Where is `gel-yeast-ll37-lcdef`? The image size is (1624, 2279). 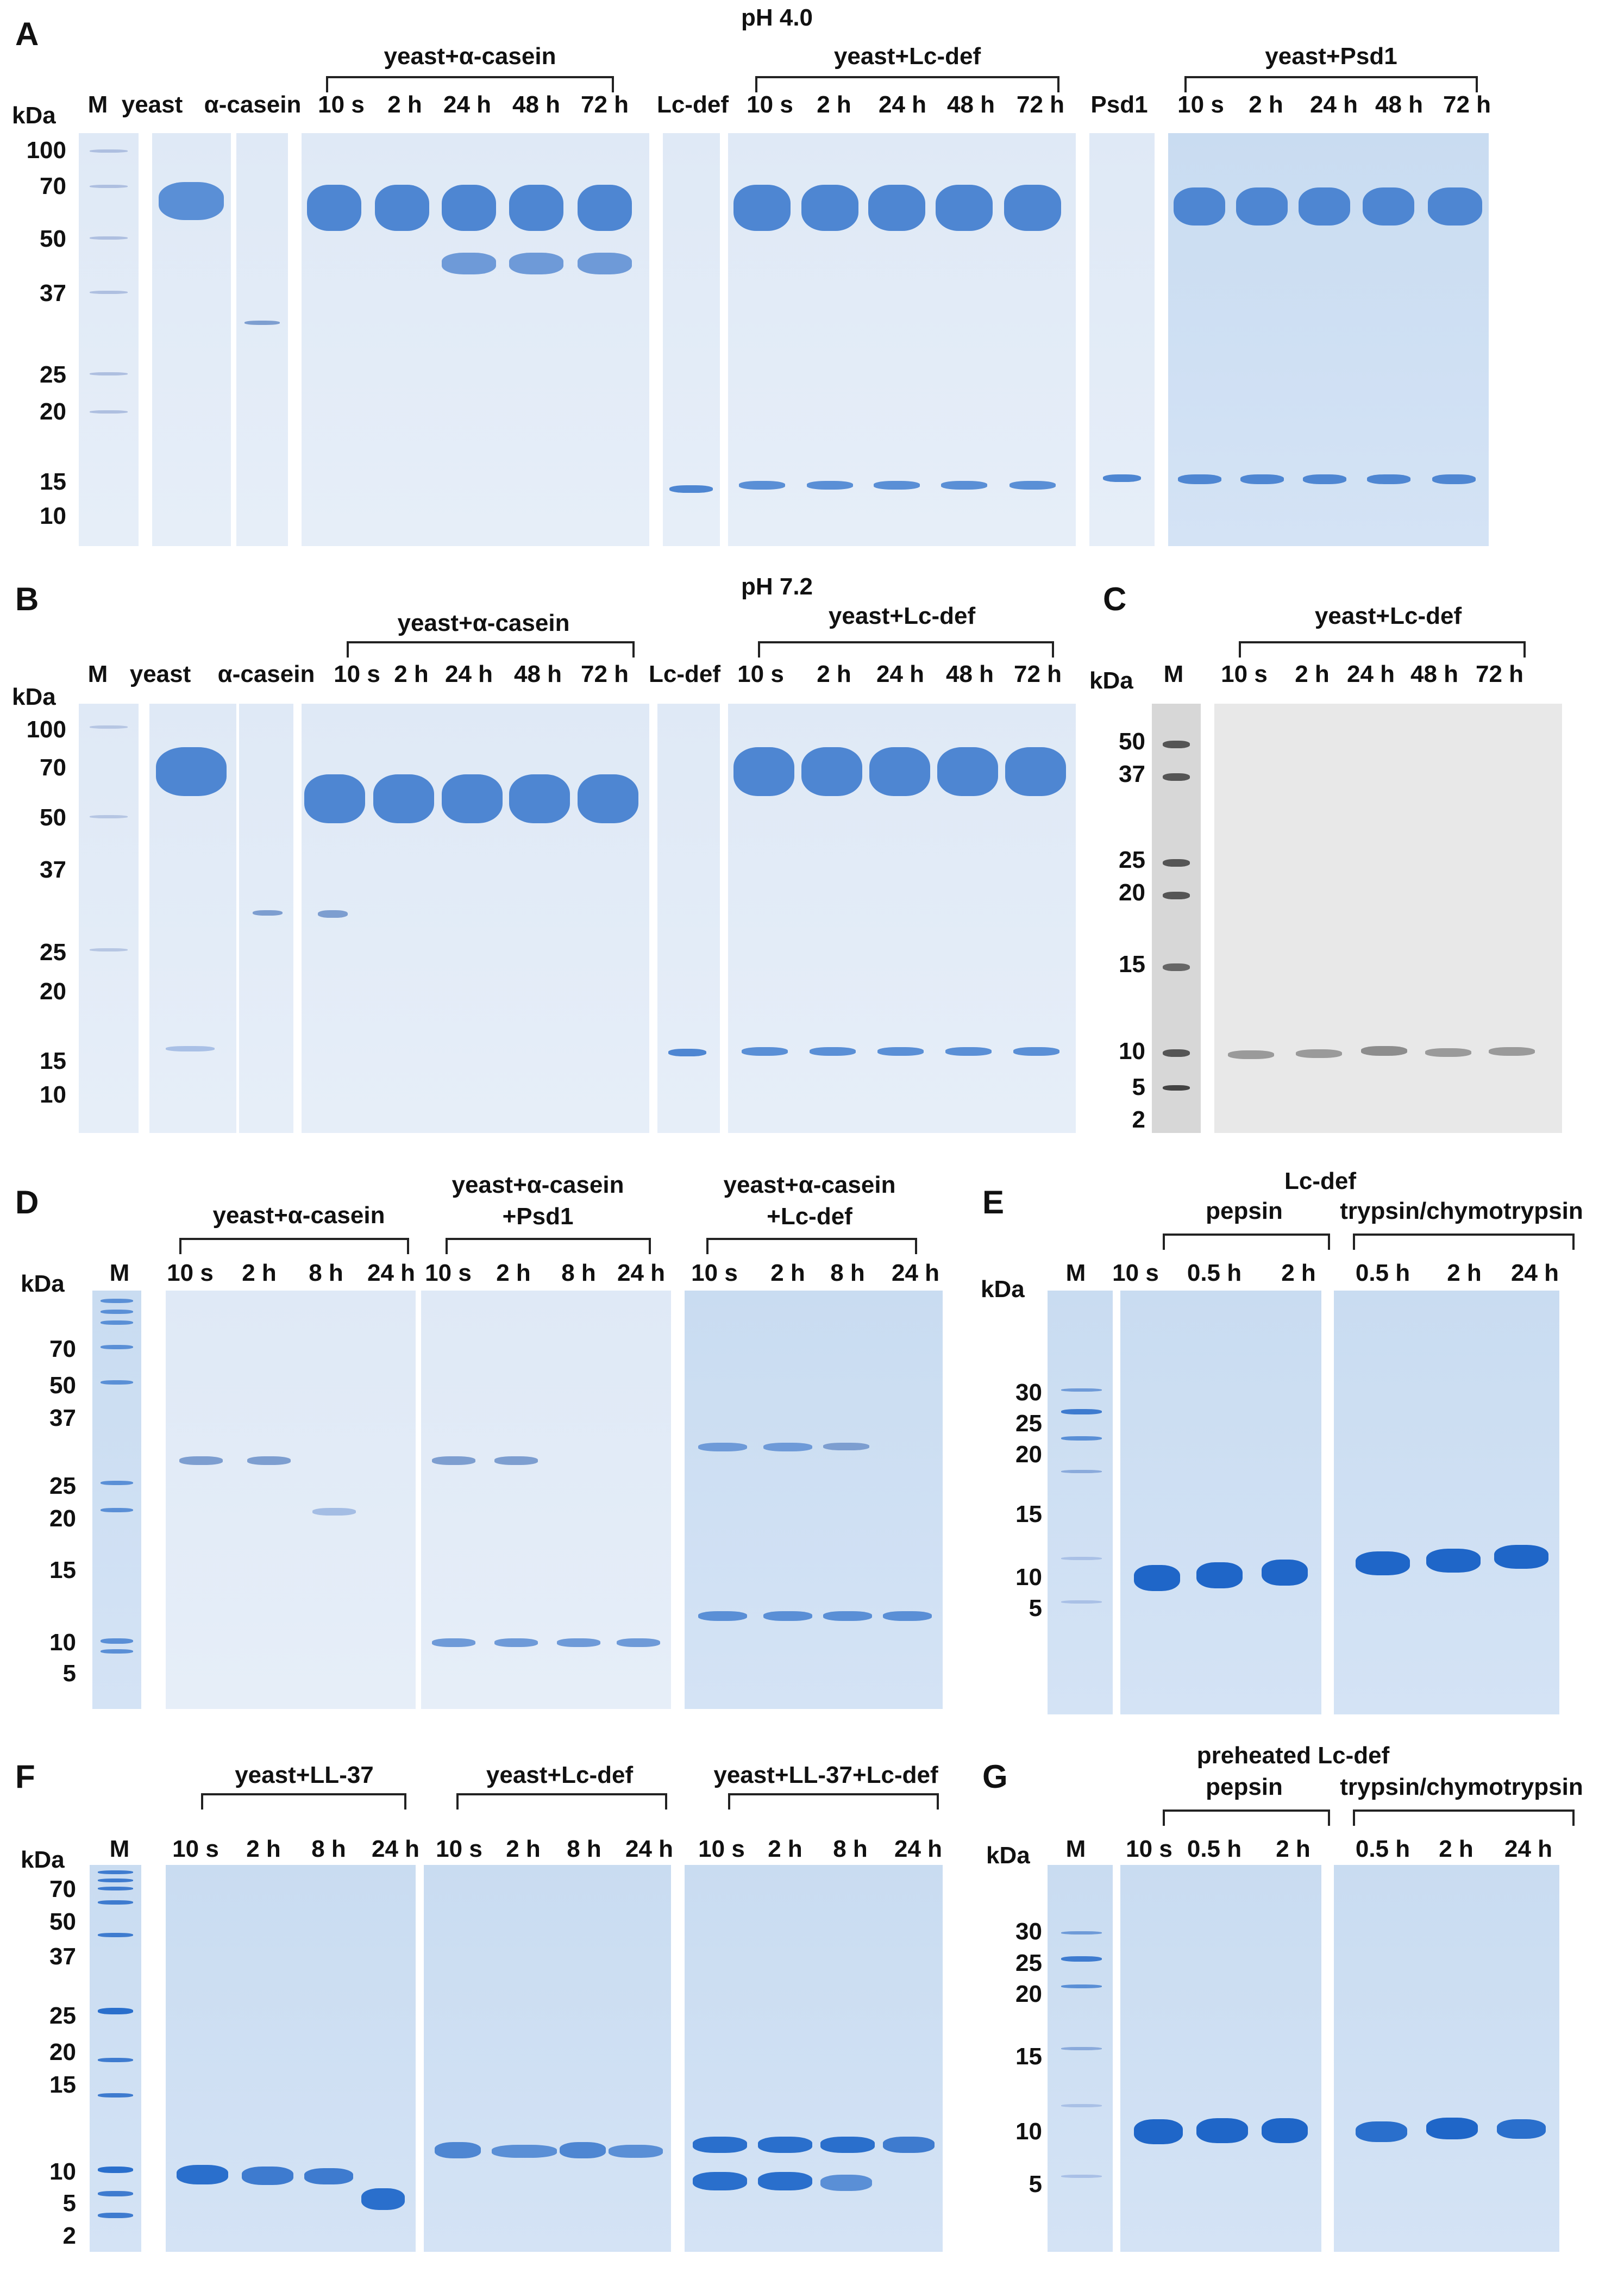
gel-yeast-ll37-lcdef is located at coordinates (814, 2058).